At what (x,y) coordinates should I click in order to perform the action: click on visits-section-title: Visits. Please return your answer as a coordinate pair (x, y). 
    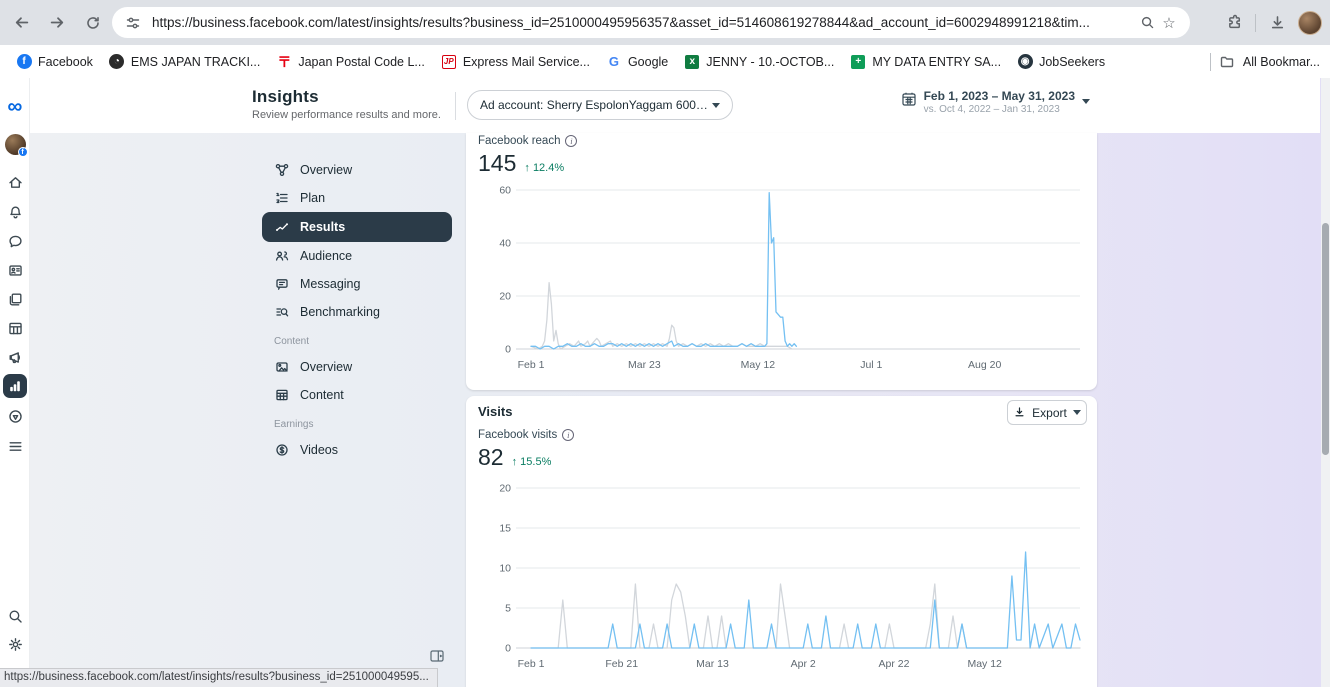
    Looking at the image, I should click on (495, 411).